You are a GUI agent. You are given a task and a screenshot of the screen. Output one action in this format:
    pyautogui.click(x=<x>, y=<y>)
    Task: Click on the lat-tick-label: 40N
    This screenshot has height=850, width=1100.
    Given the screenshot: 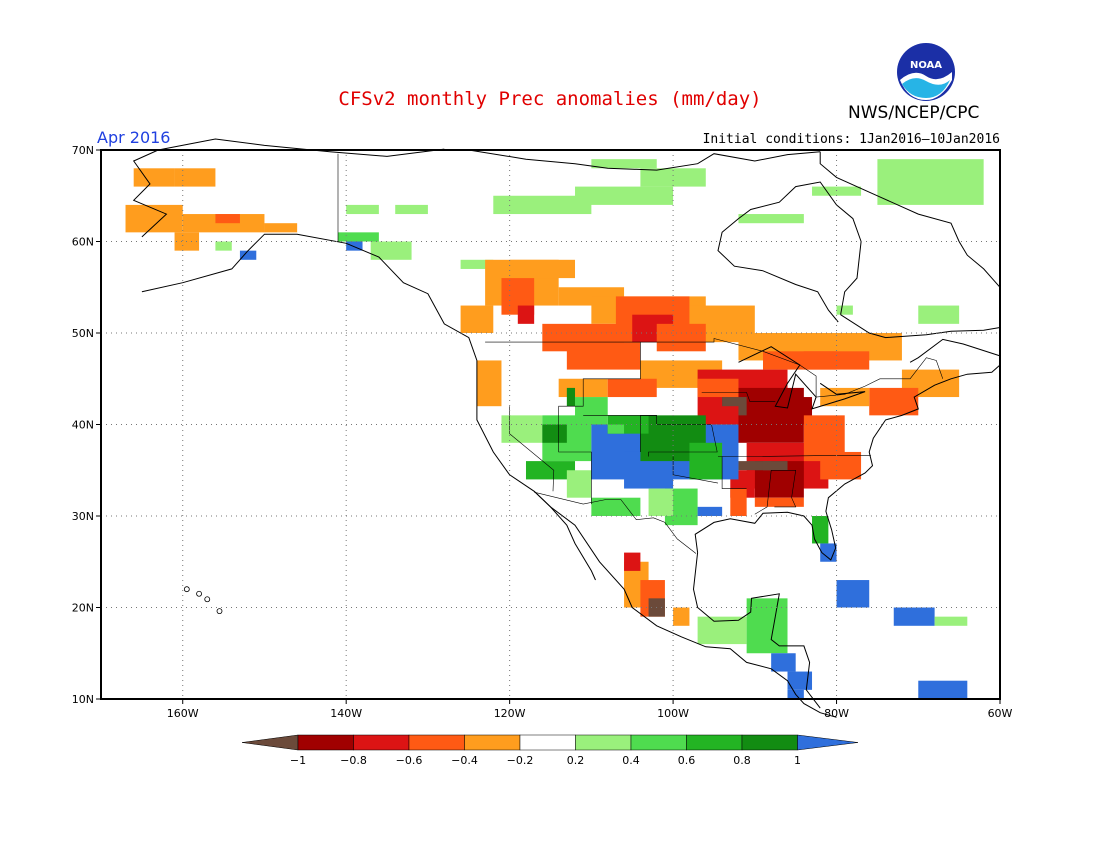 What is the action you would take?
    pyautogui.click(x=83, y=425)
    